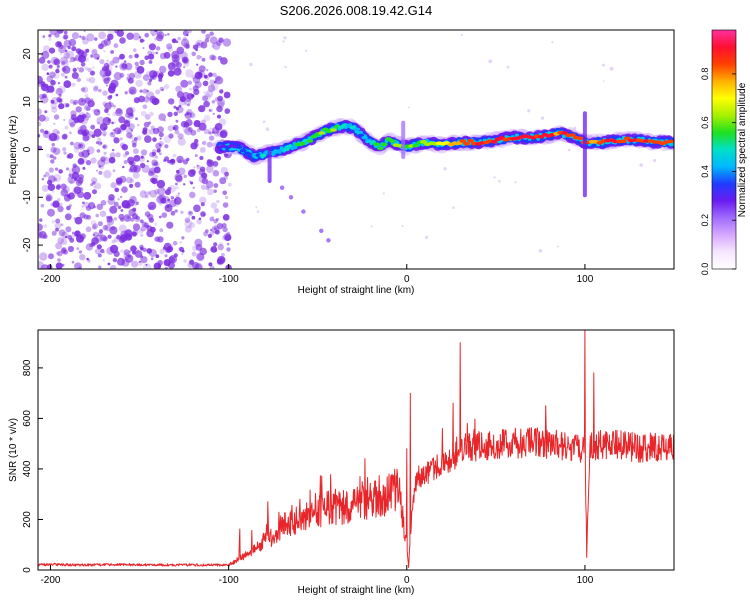  I want to click on spectrogram-y-axis: -20 -10 0 10 20, so click(32, 150).